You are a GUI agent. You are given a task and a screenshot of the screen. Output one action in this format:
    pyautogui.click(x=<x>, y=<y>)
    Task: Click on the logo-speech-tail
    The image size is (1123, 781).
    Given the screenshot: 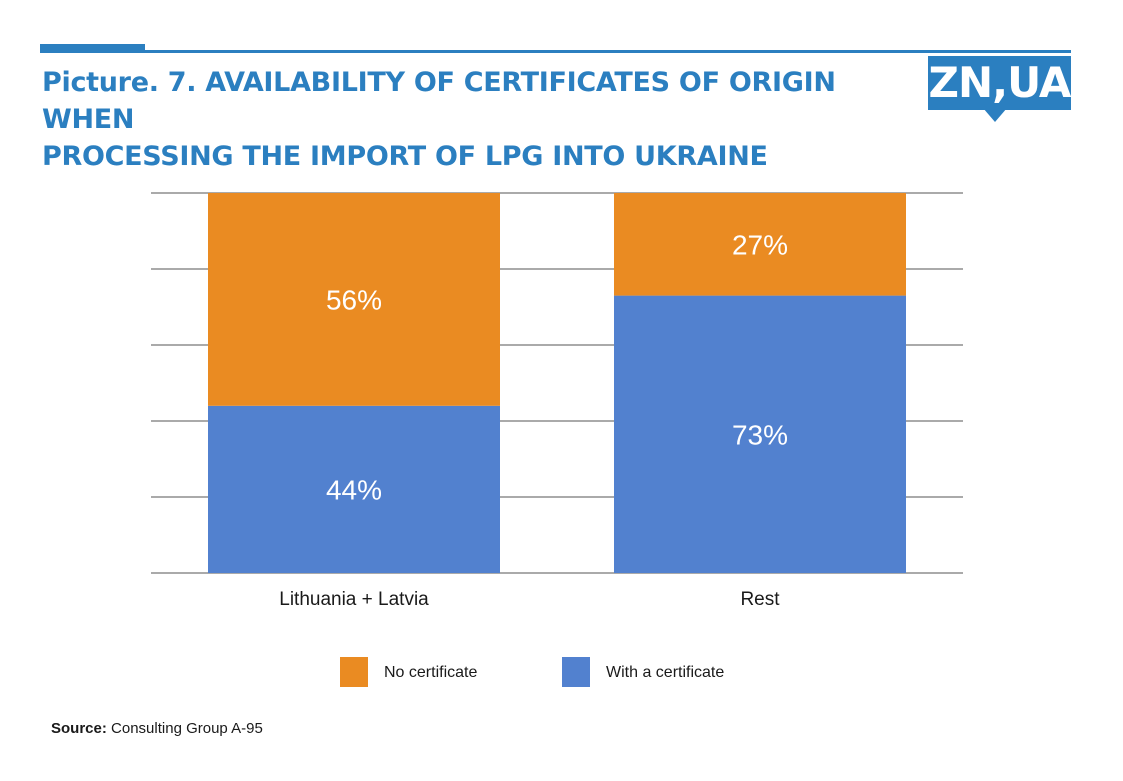 What is the action you would take?
    pyautogui.click(x=995, y=115)
    